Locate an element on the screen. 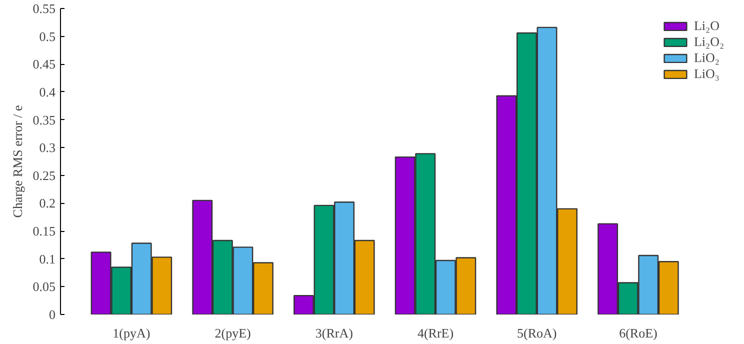  x-tick-label: 6(RoE) is located at coordinates (638, 333).